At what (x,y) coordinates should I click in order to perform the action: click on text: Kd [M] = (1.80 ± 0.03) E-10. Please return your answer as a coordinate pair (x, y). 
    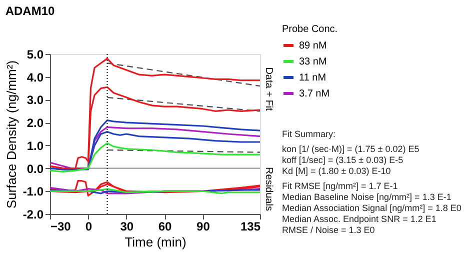
    Looking at the image, I should click on (336, 171).